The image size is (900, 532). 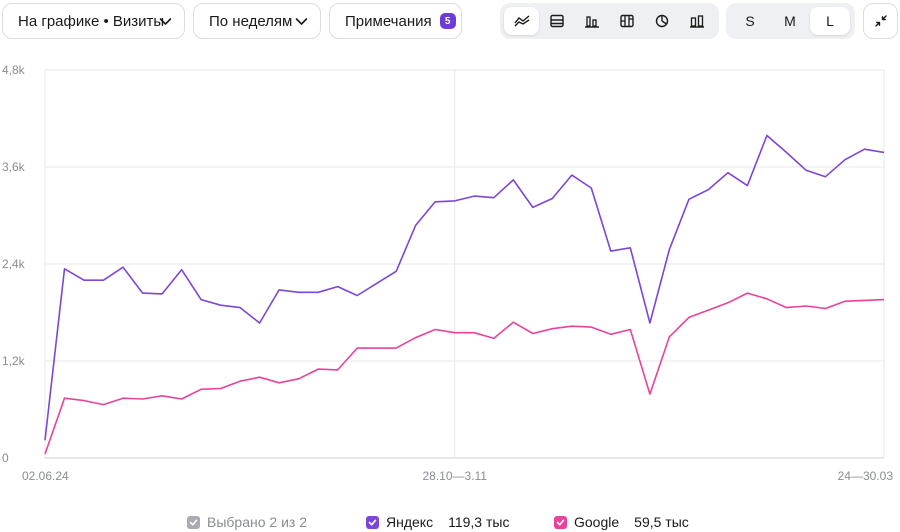 What do you see at coordinates (454, 476) in the screenshot?
I see `x-tick-label: 28.10—3.11` at bounding box center [454, 476].